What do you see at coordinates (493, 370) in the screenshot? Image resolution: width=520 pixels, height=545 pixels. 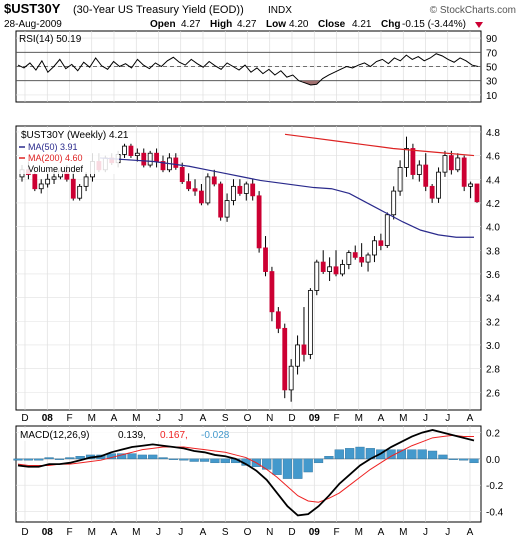 I see `price-y-tick-label: 2.8` at bounding box center [493, 370].